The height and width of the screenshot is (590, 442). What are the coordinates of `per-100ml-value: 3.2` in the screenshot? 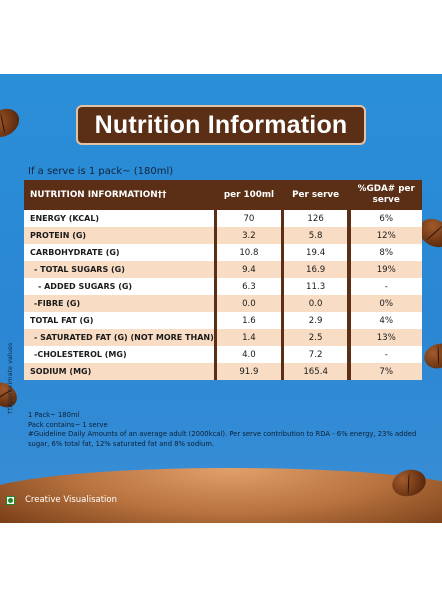 It's located at (249, 235).